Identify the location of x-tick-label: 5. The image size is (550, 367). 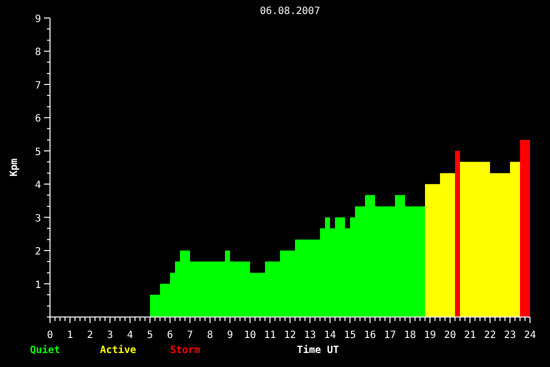
(150, 335).